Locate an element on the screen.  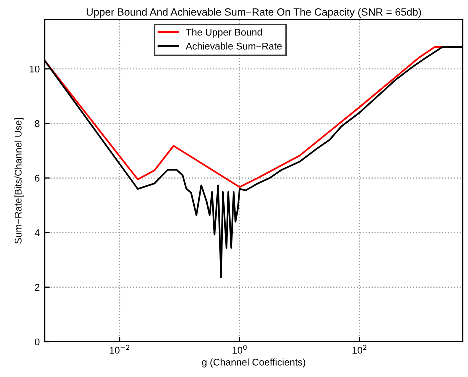
y-tick-label: 8 is located at coordinates (37, 124).